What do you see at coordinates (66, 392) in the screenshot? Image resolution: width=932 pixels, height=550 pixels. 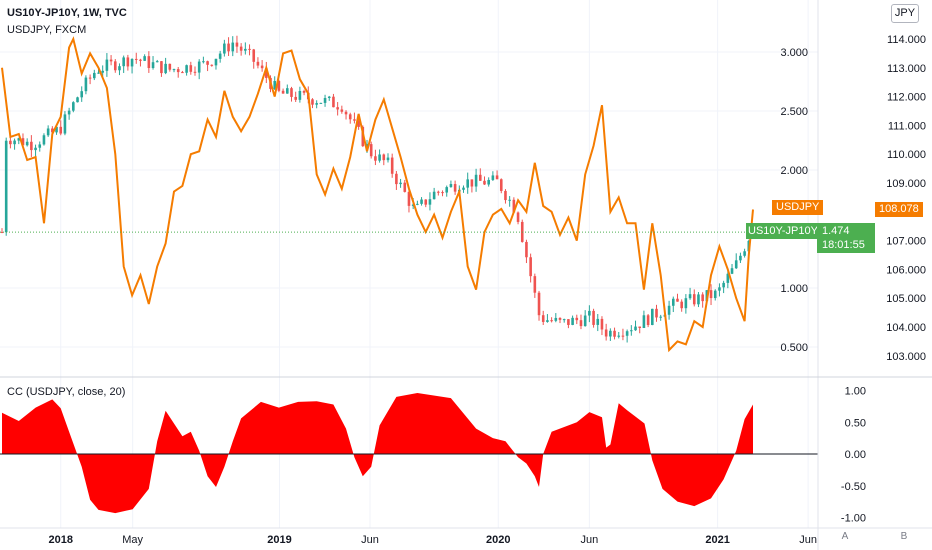 I see `indicator-title: CC (USDJPY, close, 20)` at bounding box center [66, 392].